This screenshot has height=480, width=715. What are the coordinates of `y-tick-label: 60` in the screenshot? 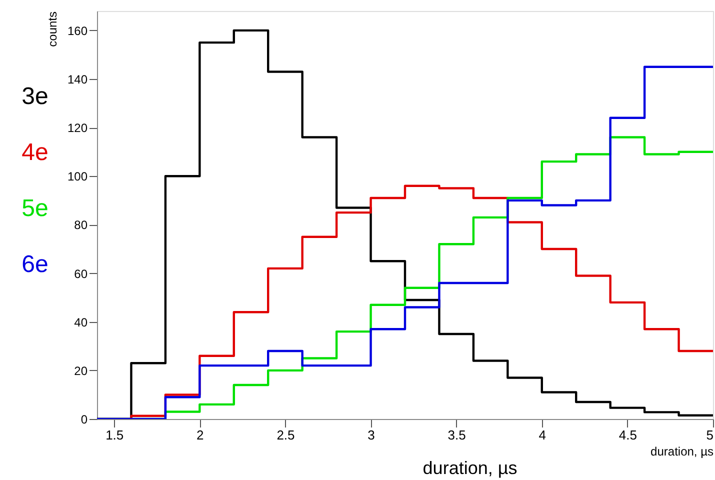 It's located at (81, 273).